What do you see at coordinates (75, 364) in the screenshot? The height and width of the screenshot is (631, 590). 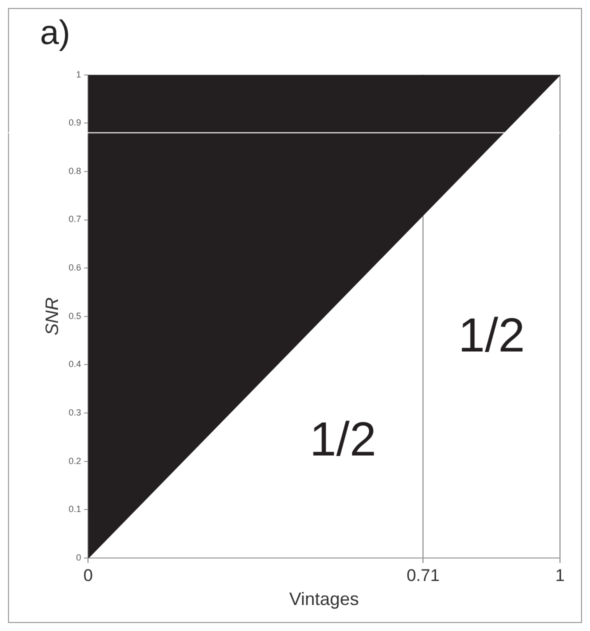 I see `y-tick-label: 0.4` at bounding box center [75, 364].